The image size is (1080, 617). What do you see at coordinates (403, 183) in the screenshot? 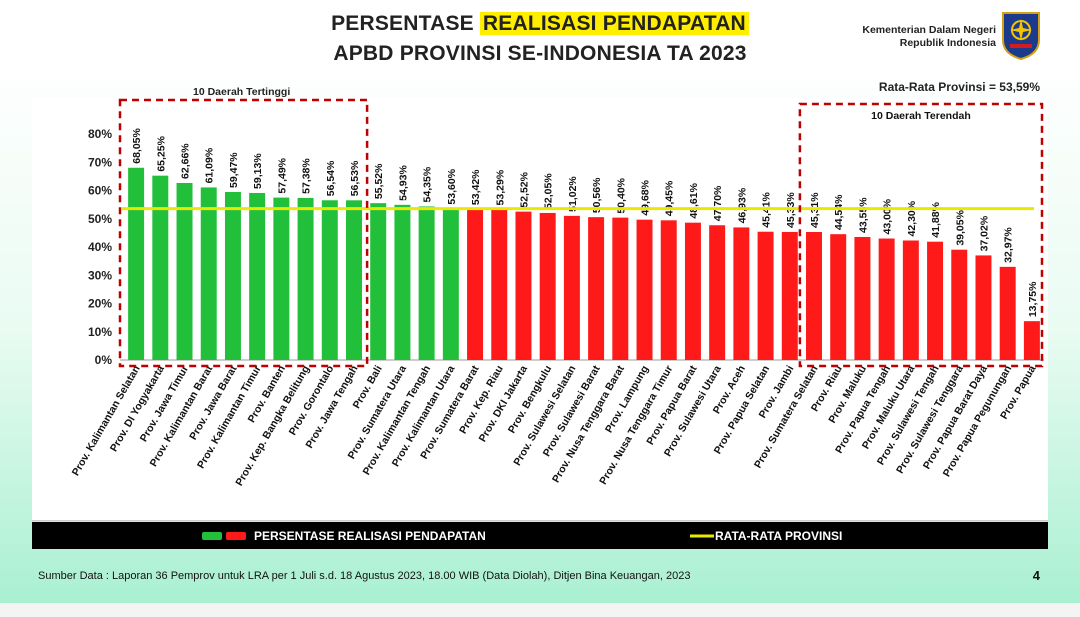
I see `value-label: 54,93%` at bounding box center [403, 183].